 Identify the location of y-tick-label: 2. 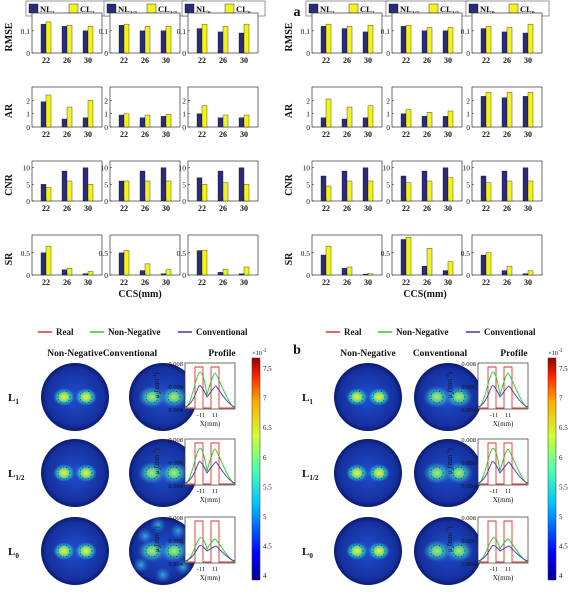
(28, 100).